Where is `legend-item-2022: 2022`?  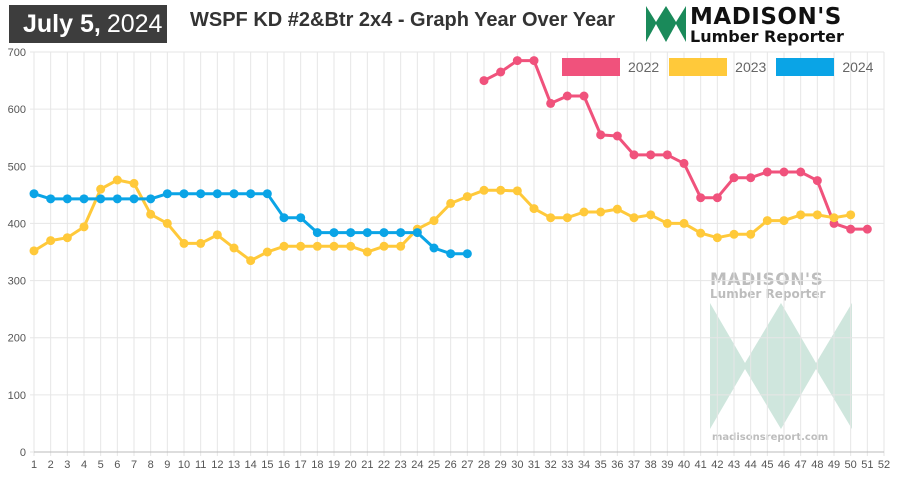 legend-item-2022: 2022 is located at coordinates (610, 67).